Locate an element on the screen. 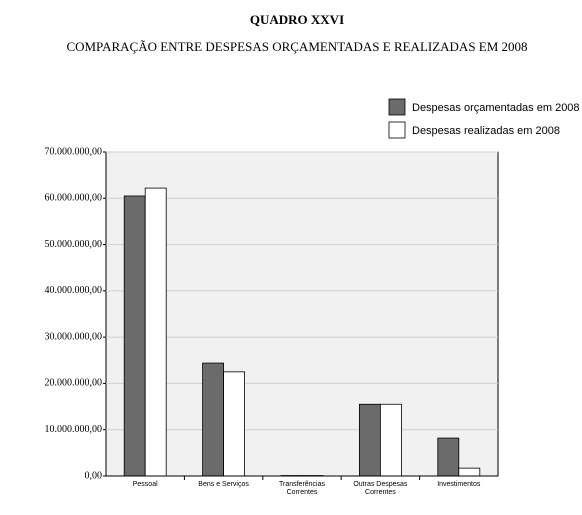 The height and width of the screenshot is (515, 582). x-tick-label: Outras Despesas Correntes is located at coordinates (380, 488).